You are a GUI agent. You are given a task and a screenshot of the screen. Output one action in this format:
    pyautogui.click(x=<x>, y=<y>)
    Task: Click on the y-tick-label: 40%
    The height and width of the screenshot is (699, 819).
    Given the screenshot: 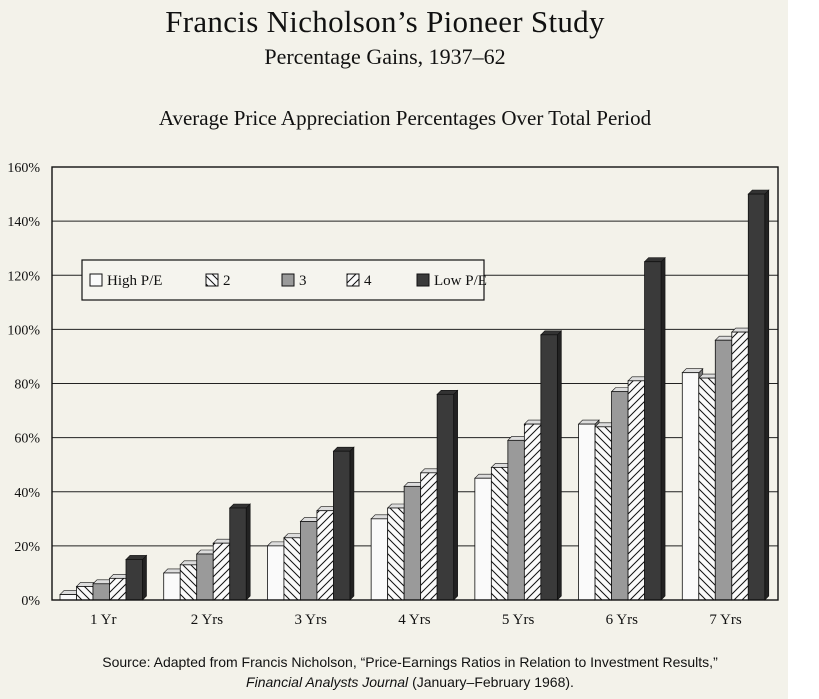 What is the action you would take?
    pyautogui.click(x=27, y=493)
    